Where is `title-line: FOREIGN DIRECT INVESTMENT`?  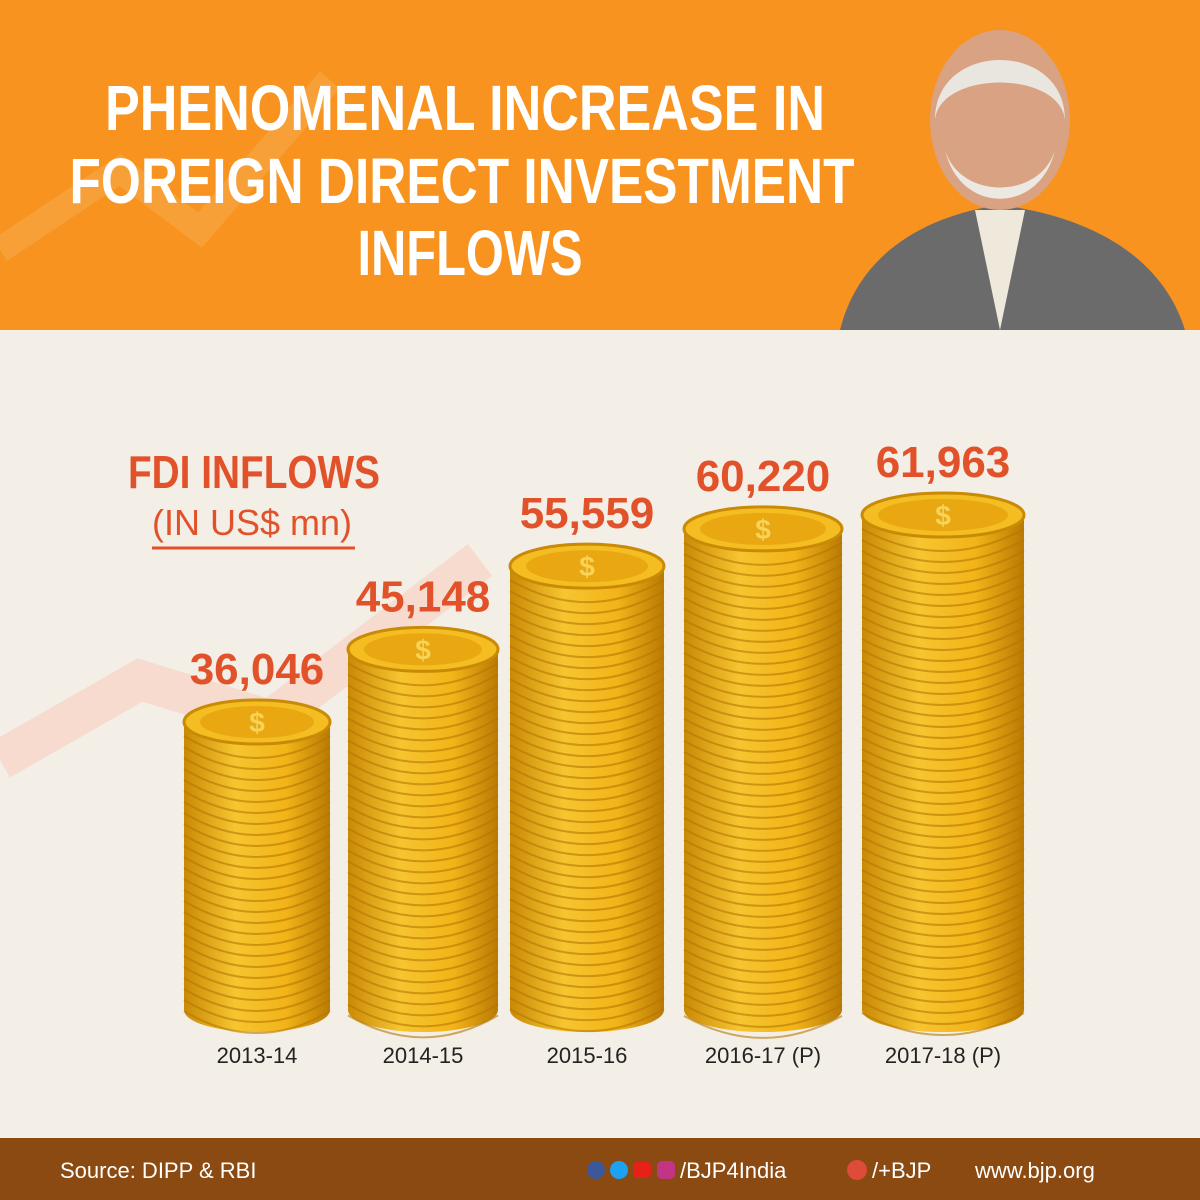 title-line: FOREIGN DIRECT INVESTMENT is located at coordinates (462, 181).